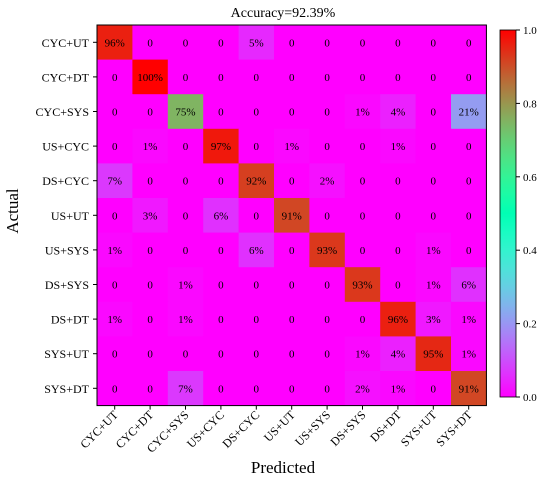 The height and width of the screenshot is (480, 550). Describe the element at coordinates (530, 251) in the screenshot. I see `colorbar-tick-label: 0.4` at that location.